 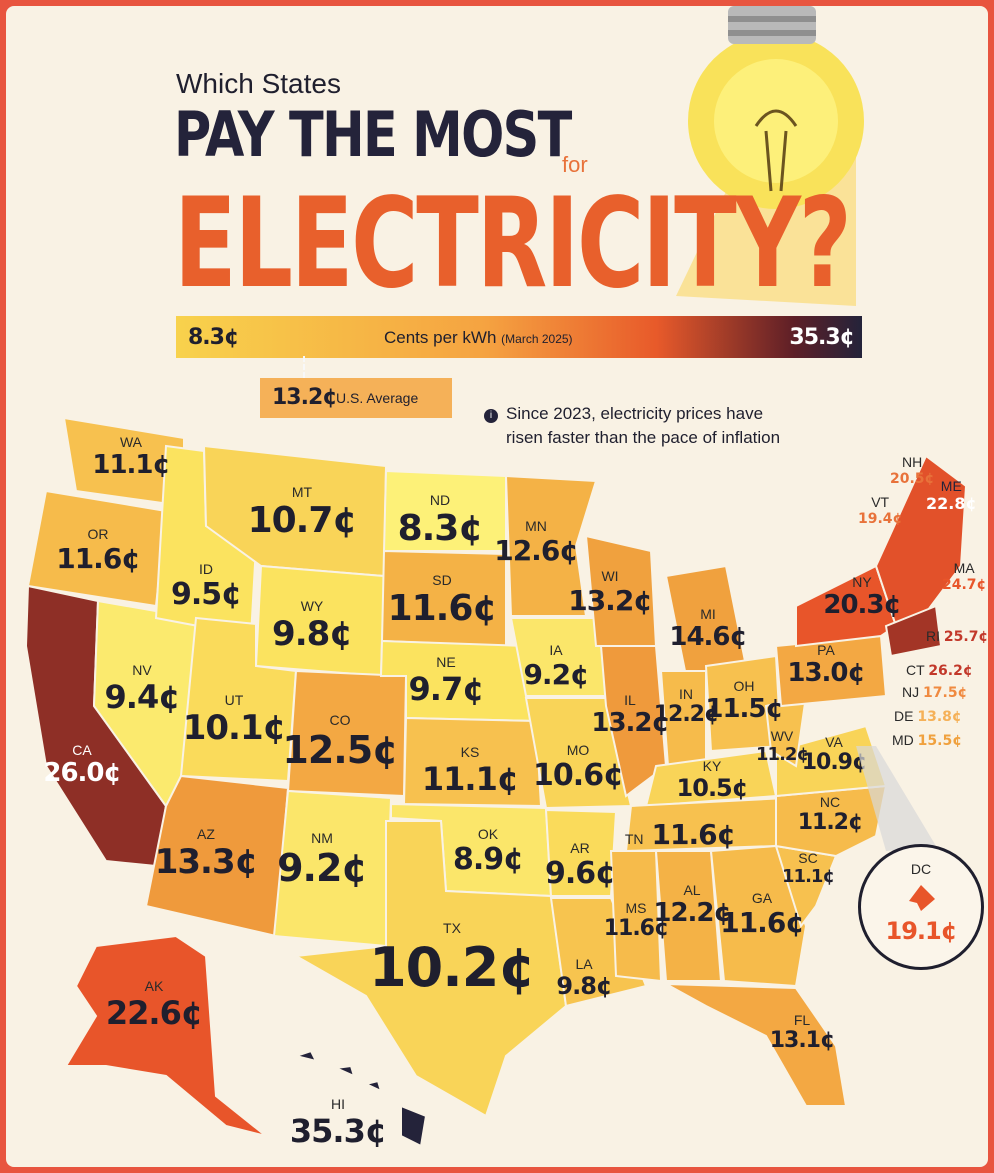 What do you see at coordinates (452, 959) in the screenshot?
I see `state-label-tx: TX 10.2¢` at bounding box center [452, 959].